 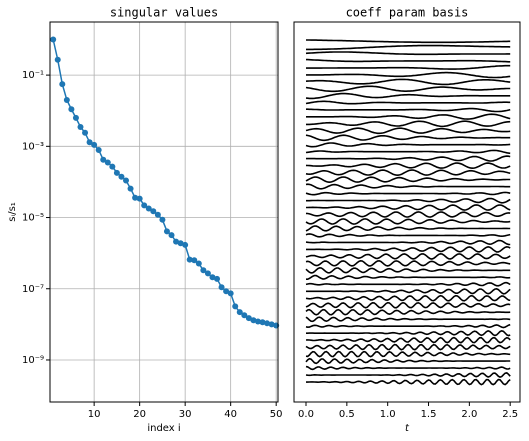 What do you see at coordinates (33, 360) in the screenshot?
I see `y-tick-label: 10⁻⁹` at bounding box center [33, 360].